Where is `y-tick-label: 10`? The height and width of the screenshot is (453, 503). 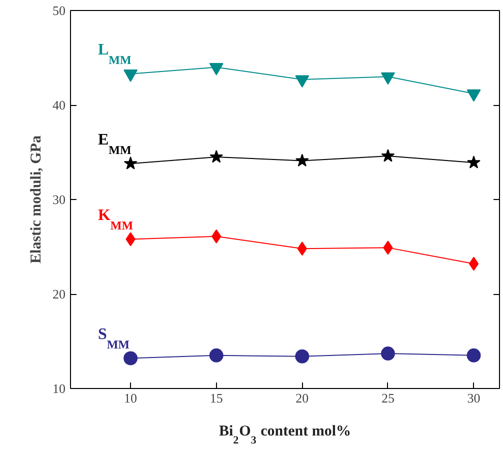 y-tick-label: 10 is located at coordinates (59, 388).